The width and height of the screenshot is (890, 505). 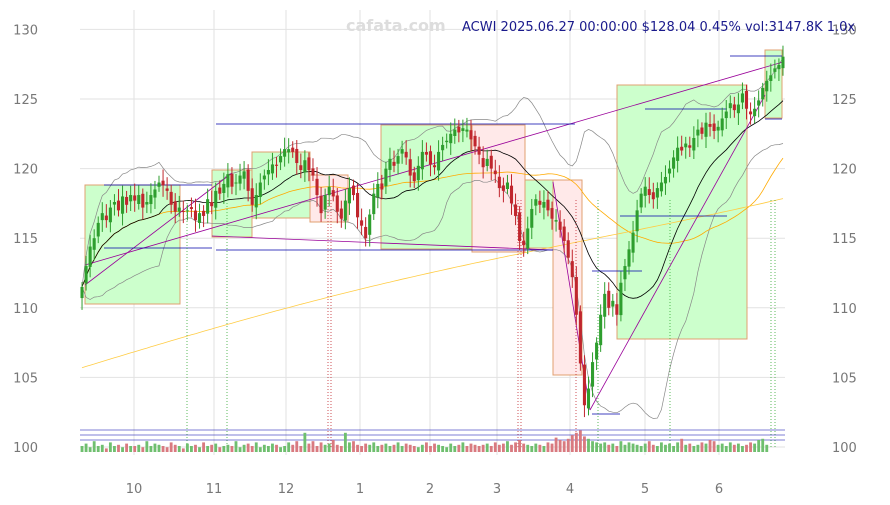 I want to click on y-tick-label: 110, so click(x=844, y=309).